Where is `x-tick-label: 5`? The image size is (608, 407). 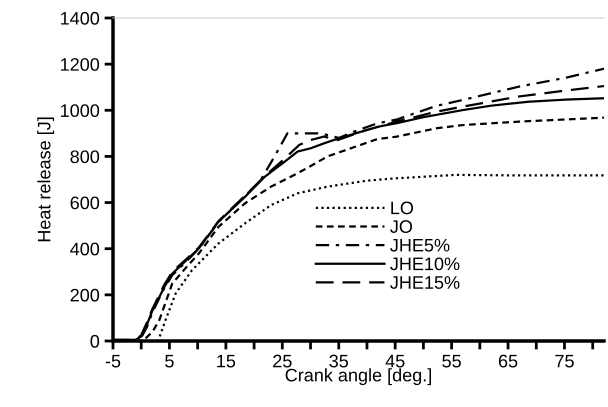 x-tick-label: 5 is located at coordinates (169, 361).